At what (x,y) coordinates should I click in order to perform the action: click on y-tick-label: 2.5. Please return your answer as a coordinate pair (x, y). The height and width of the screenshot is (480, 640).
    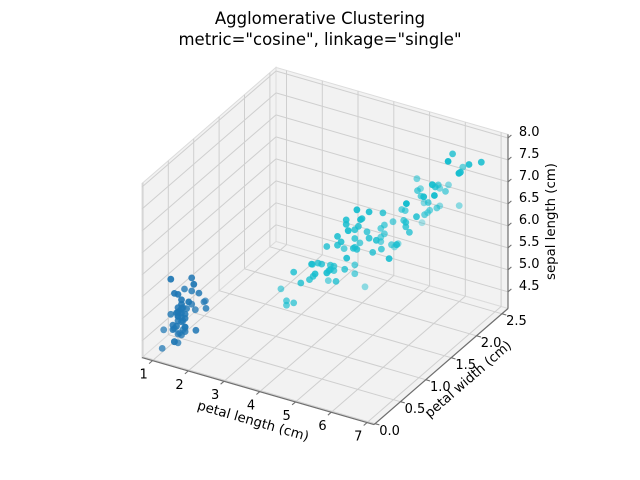
    Looking at the image, I should click on (516, 321).